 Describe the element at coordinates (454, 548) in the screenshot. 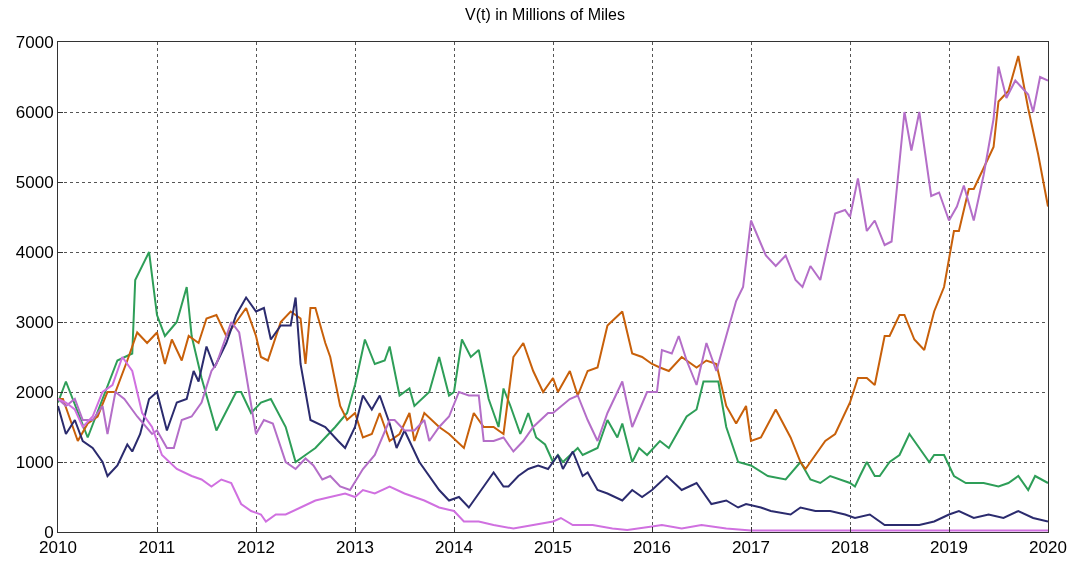

I see `x-tick-label: 2014` at that location.